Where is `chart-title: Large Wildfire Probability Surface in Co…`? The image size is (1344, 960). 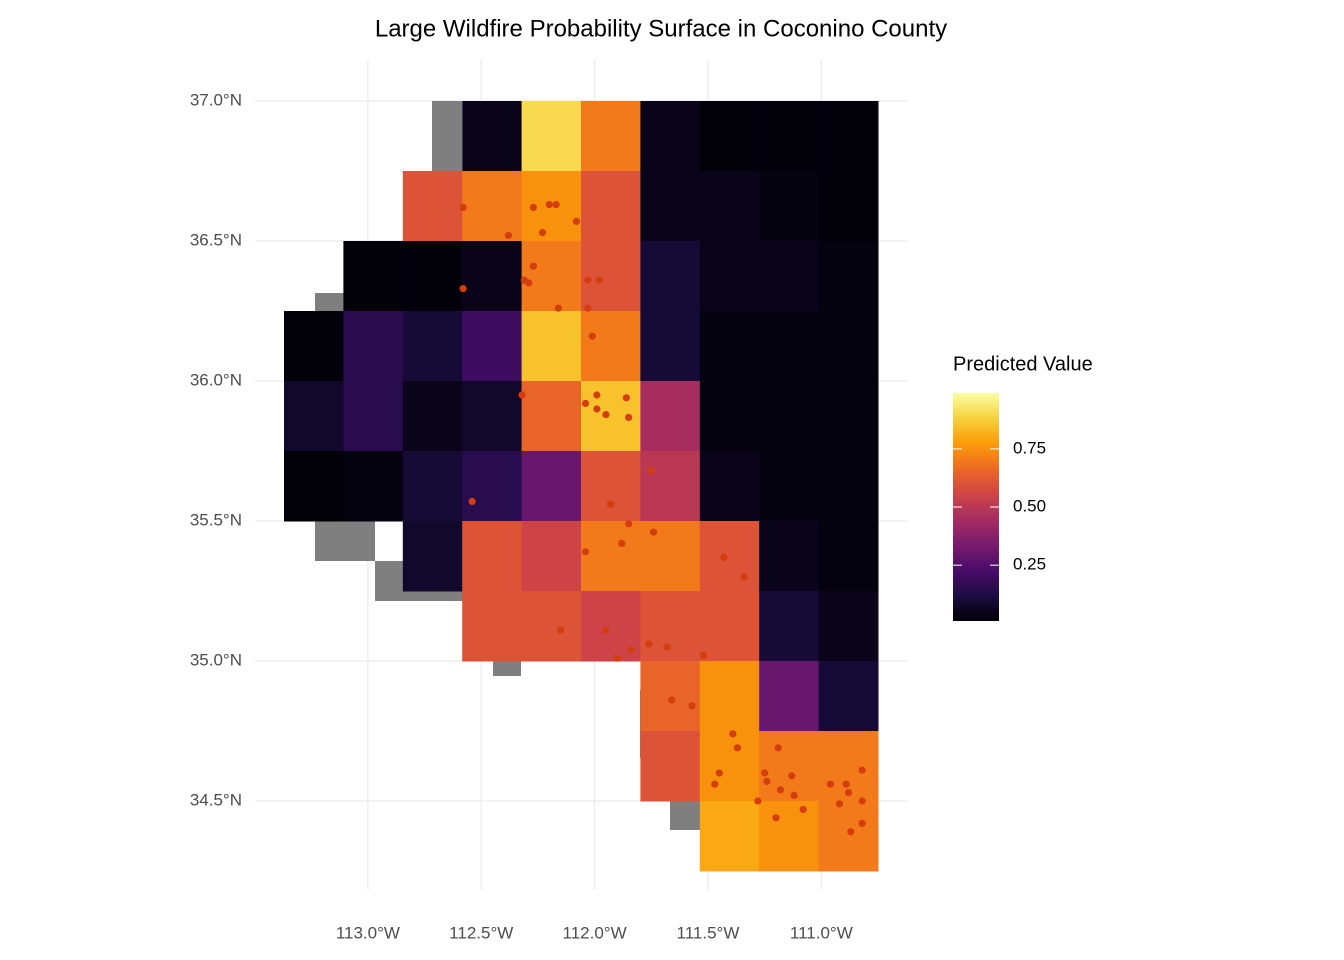 chart-title: Large Wildfire Probability Surface in Co… is located at coordinates (661, 28).